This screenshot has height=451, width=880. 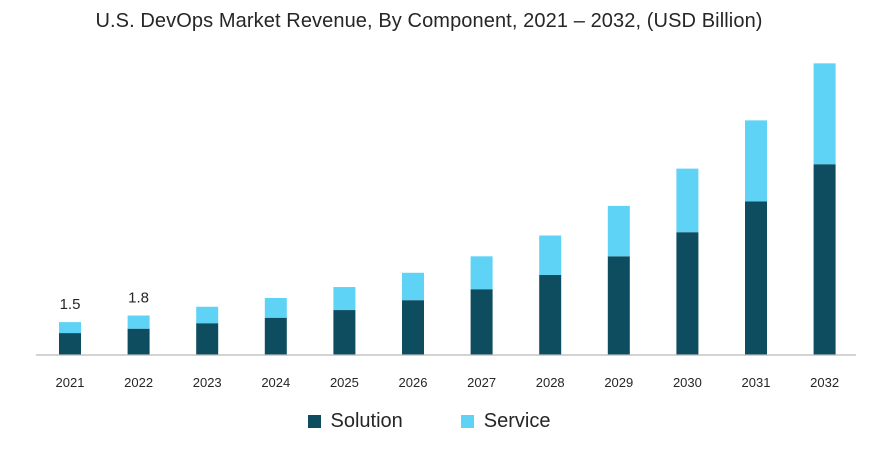 What do you see at coordinates (344, 299) in the screenshot?
I see `bar-service-2025` at bounding box center [344, 299].